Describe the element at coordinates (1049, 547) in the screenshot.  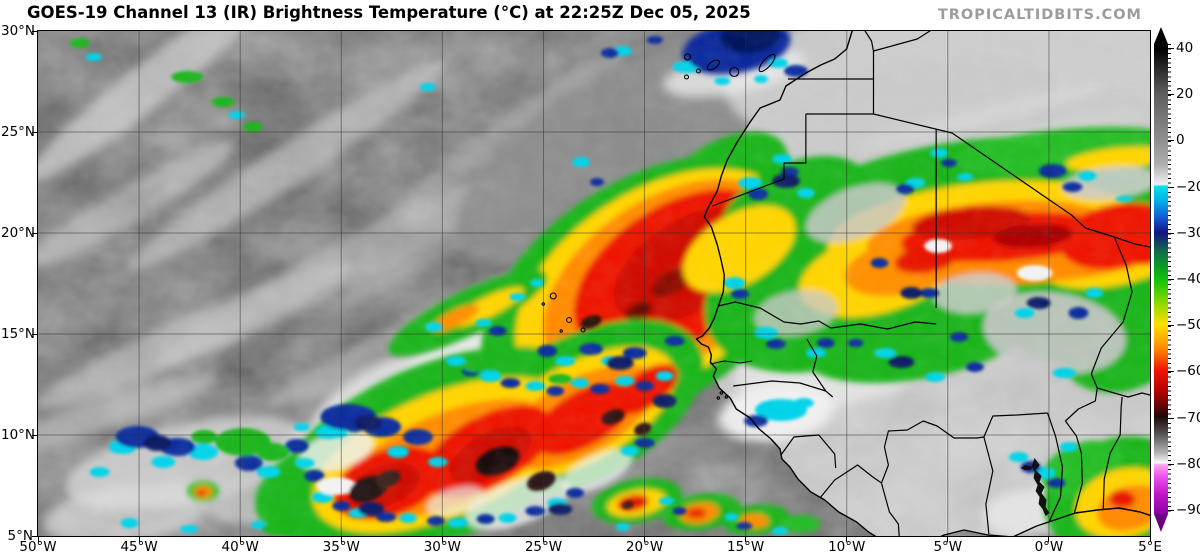
I see `x-tick-label: 0°W` at that location.